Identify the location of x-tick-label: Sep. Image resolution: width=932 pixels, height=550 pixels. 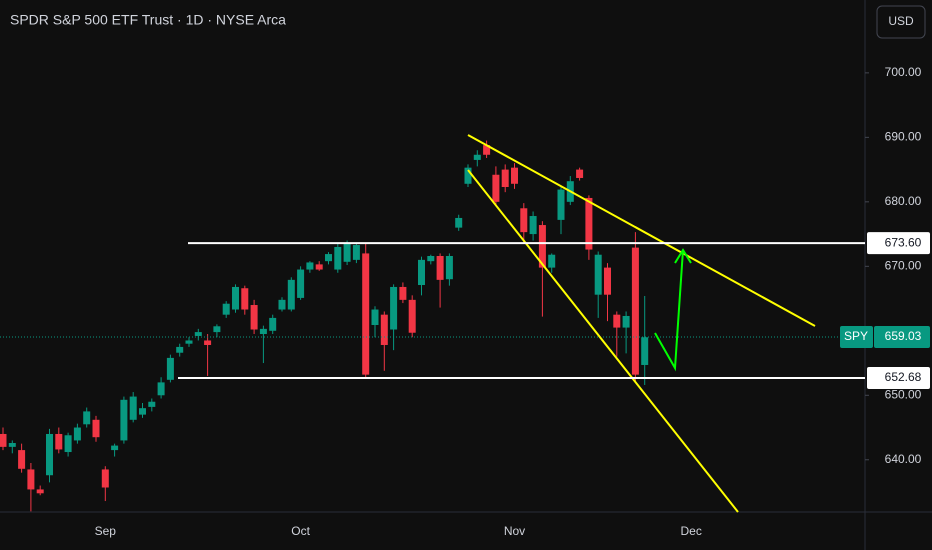
(106, 531).